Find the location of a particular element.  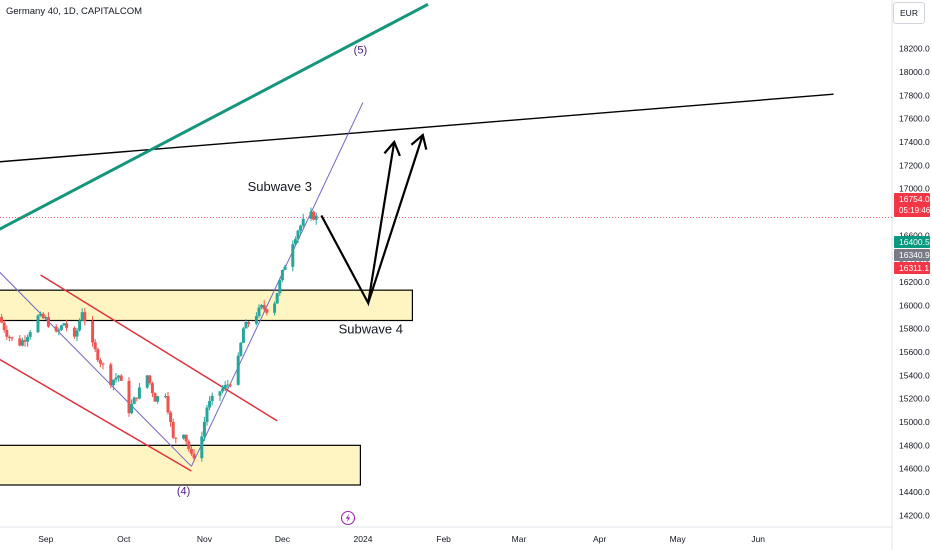

resistance-line is located at coordinates (417, 128).